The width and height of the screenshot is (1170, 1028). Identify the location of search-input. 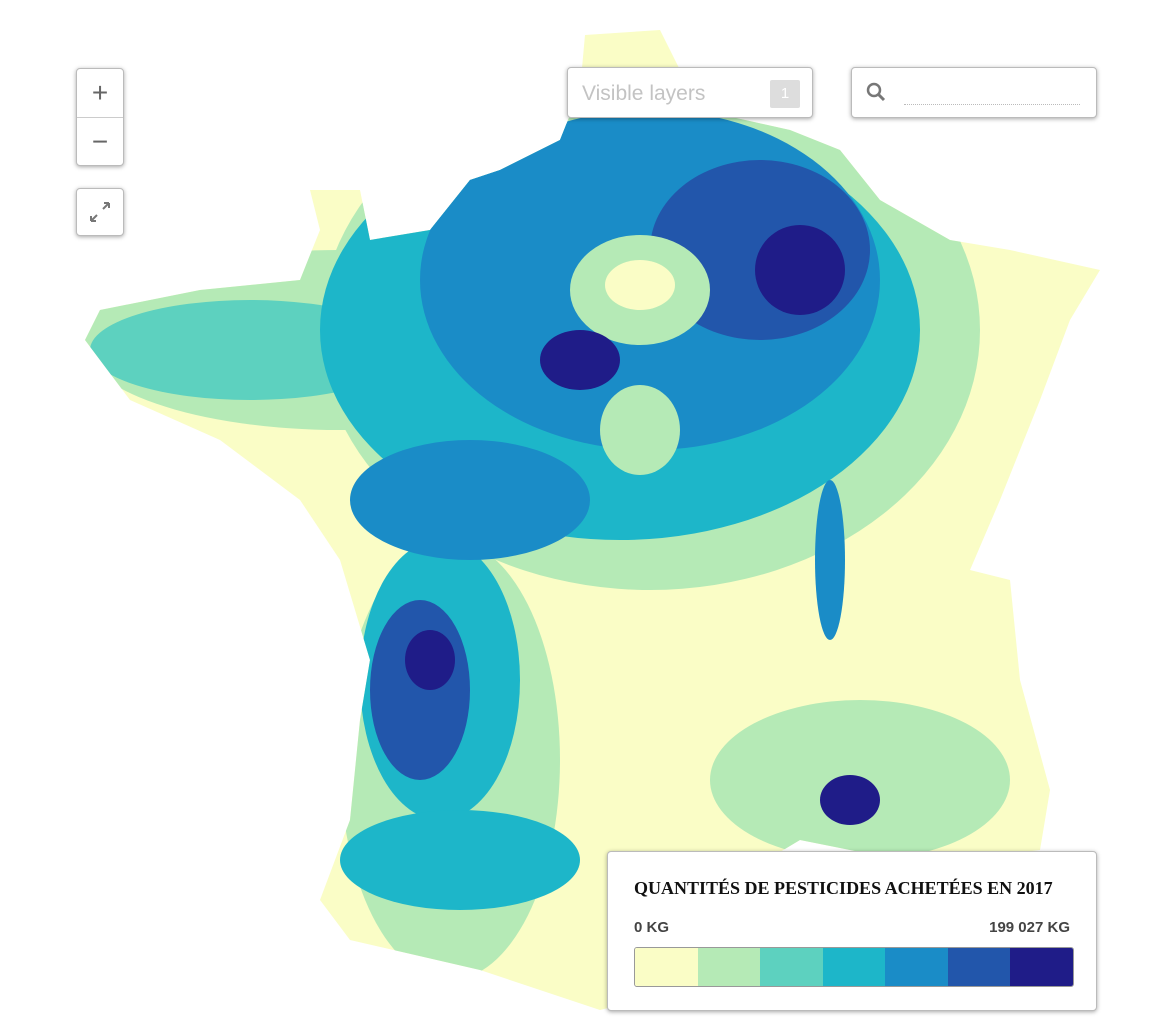
(992, 104).